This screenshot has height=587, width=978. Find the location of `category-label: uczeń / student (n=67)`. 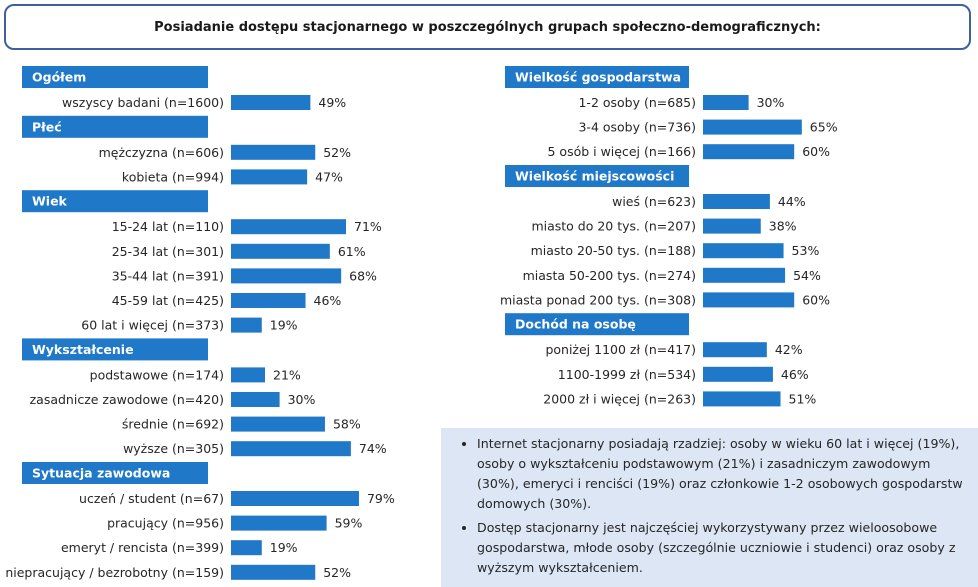

category-label: uczeń / student (n=67) is located at coordinates (151, 498).